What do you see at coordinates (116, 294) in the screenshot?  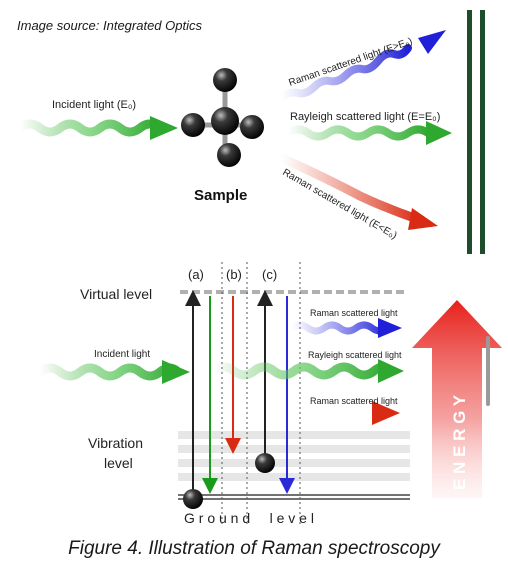 I see `virtual-level-label: Virtual level` at bounding box center [116, 294].